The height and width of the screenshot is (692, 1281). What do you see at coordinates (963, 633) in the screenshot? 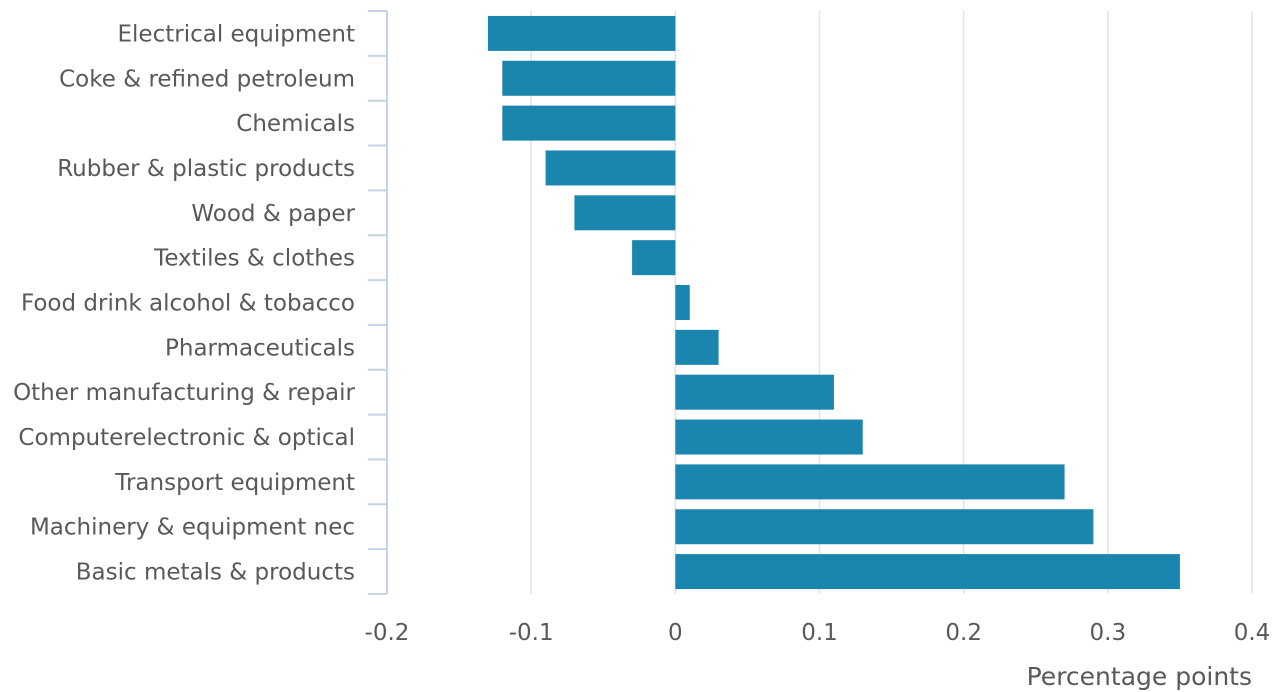
I see `x-tick-label: 0.2` at bounding box center [963, 633].